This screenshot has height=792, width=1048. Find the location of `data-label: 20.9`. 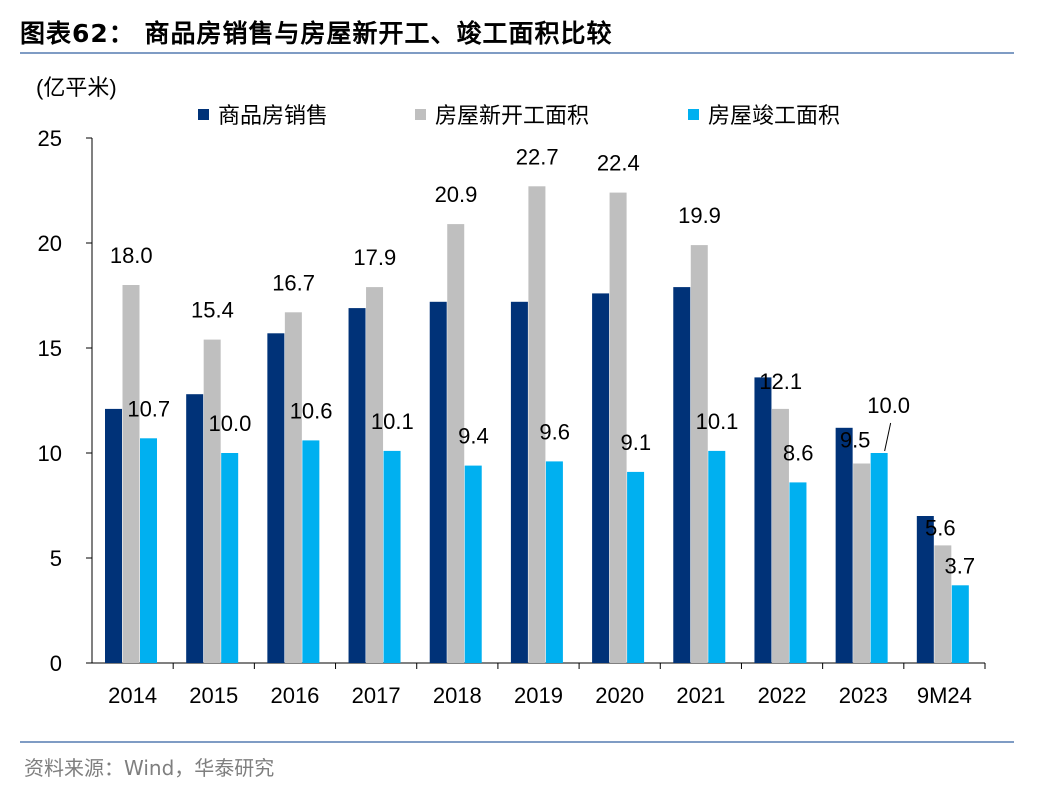

data-label: 20.9 is located at coordinates (456, 194).